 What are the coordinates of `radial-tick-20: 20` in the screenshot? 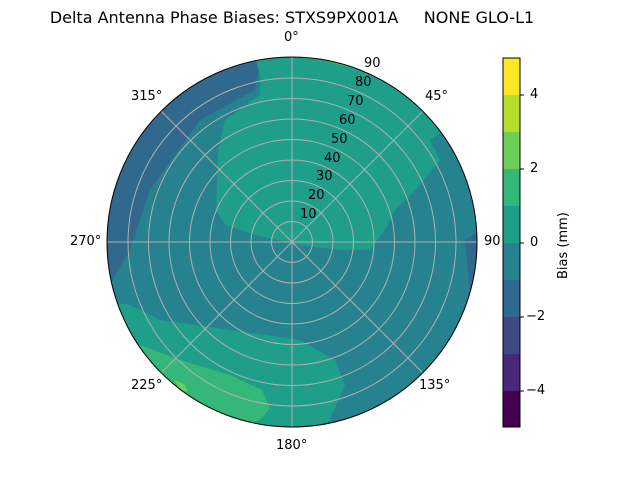 It's located at (316, 195).